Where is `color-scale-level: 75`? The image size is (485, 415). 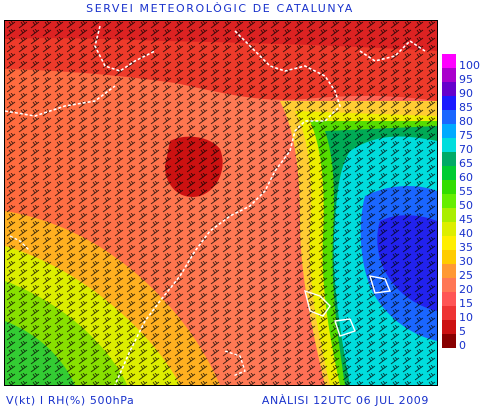 color-scale-level: 75 is located at coordinates (466, 135).